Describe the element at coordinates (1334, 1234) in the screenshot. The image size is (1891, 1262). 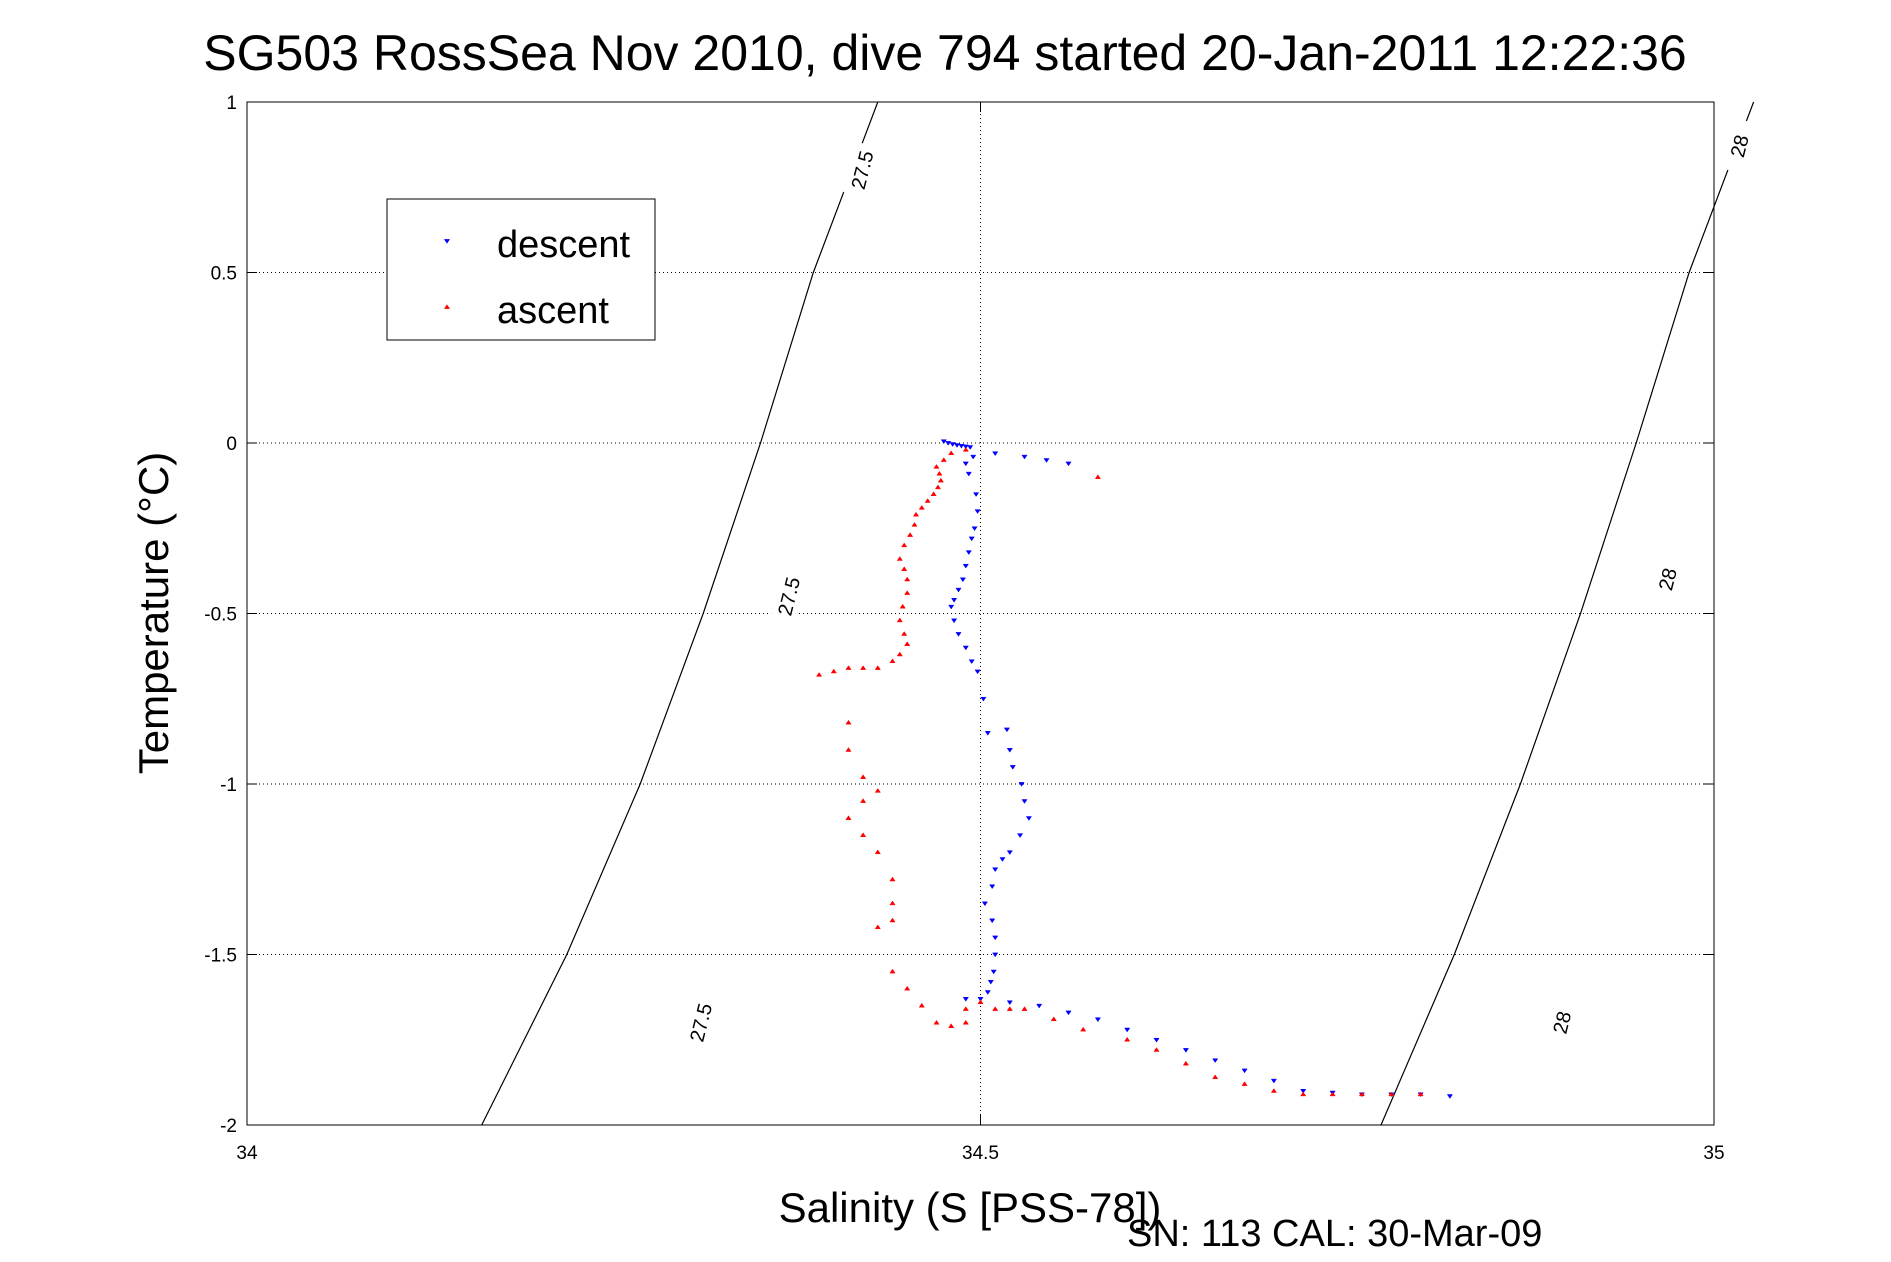
I see `serial-calibration-note: SN: 113 CAL: 30-Mar-09` at that location.